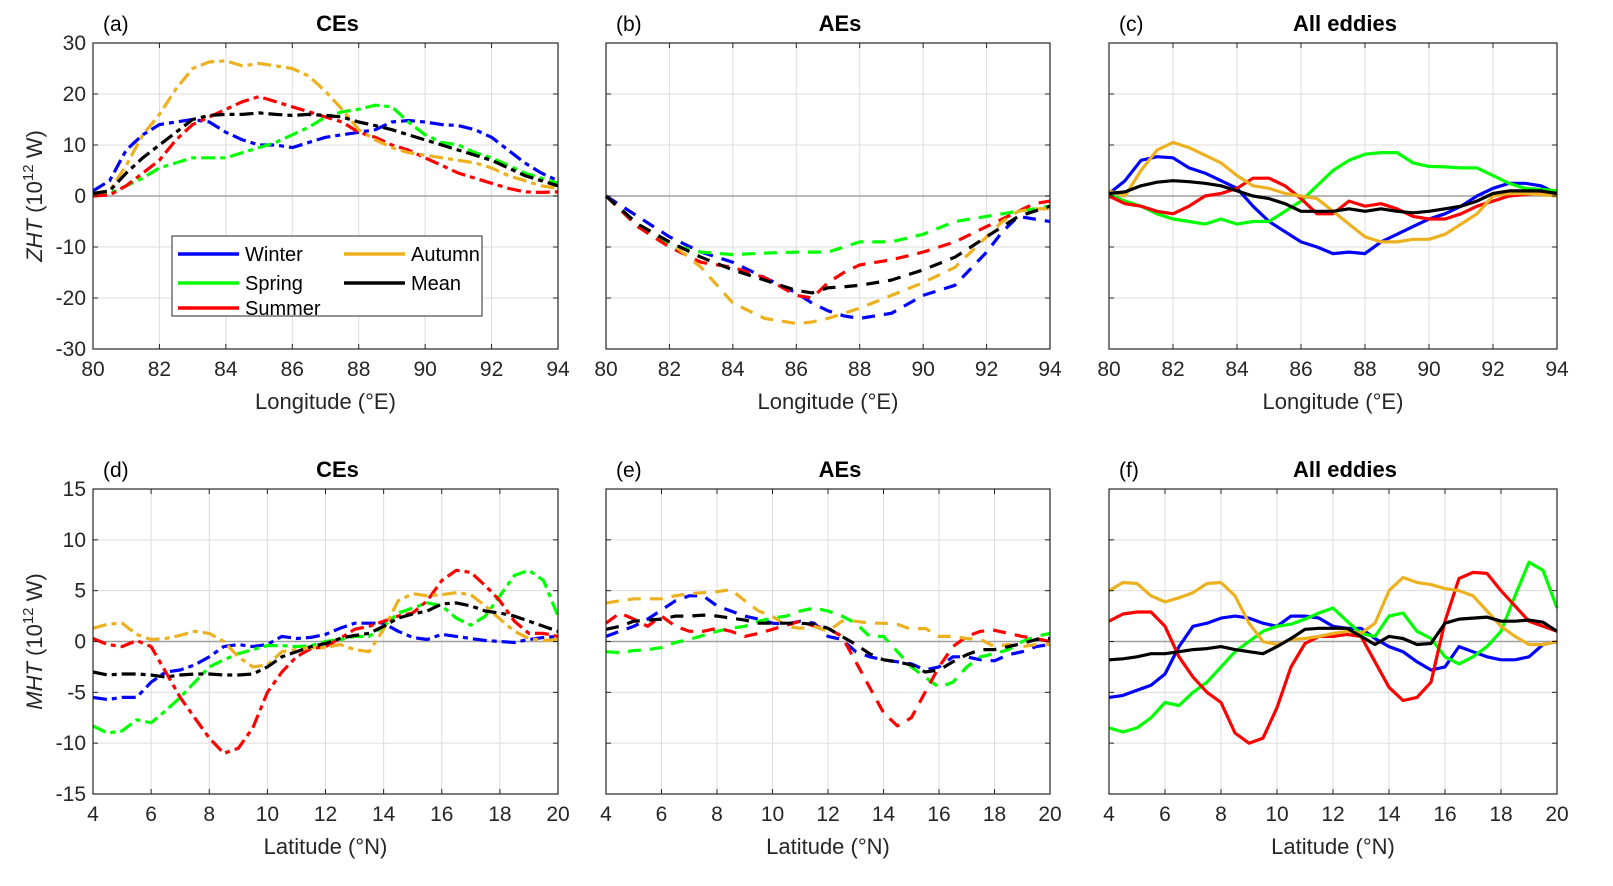 The height and width of the screenshot is (886, 1613). I want to click on x-tick-label: 90, so click(424, 369).